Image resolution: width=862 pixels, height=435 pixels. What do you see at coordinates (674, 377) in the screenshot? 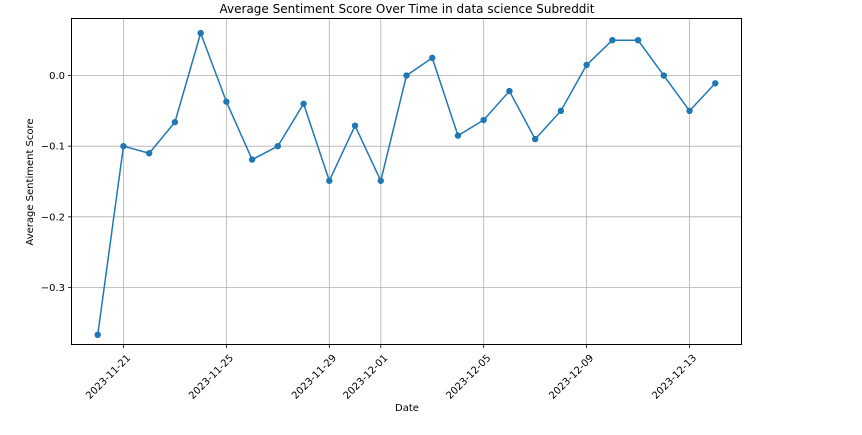
I see `x-tick-label: 2023-12-13` at bounding box center [674, 377].